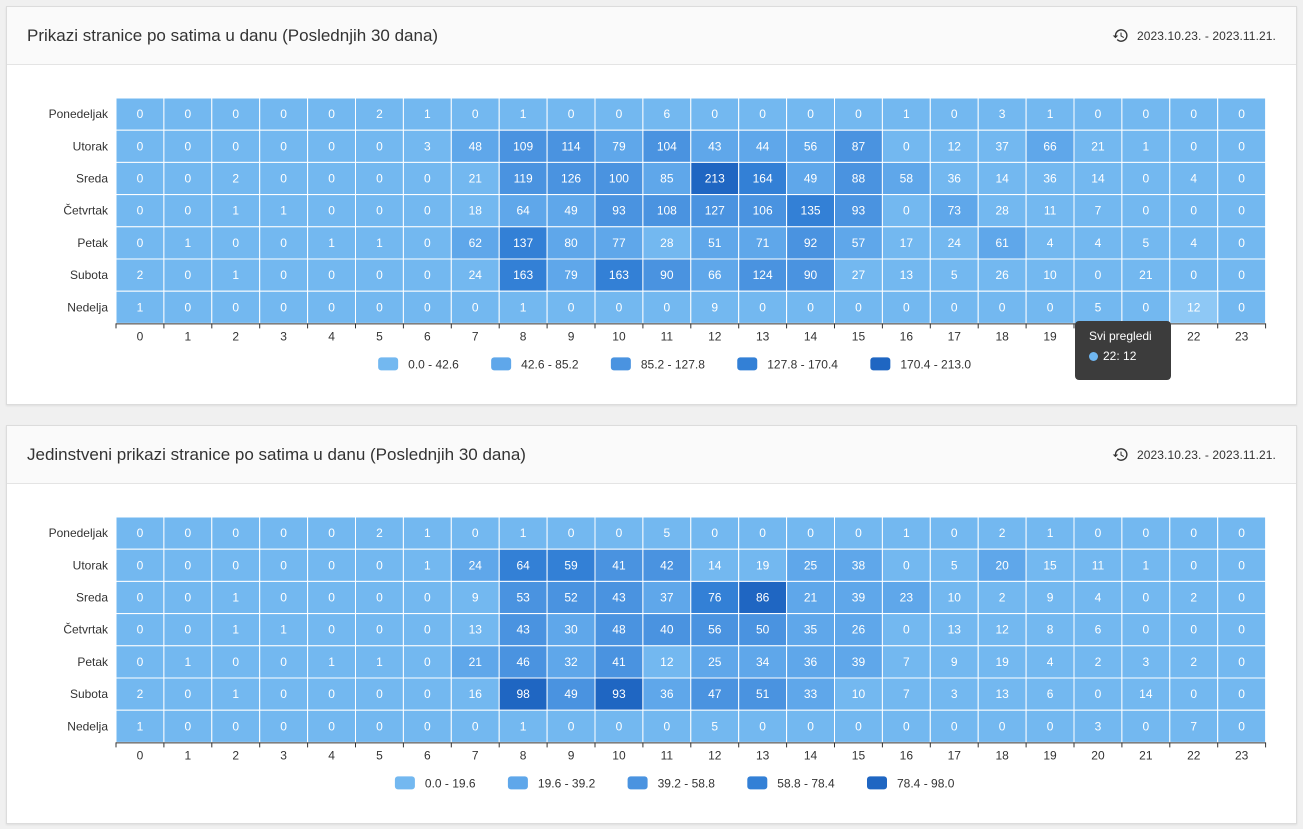 The image size is (1303, 829). What do you see at coordinates (1098, 179) in the screenshot?
I see `cell-value: 14` at bounding box center [1098, 179].